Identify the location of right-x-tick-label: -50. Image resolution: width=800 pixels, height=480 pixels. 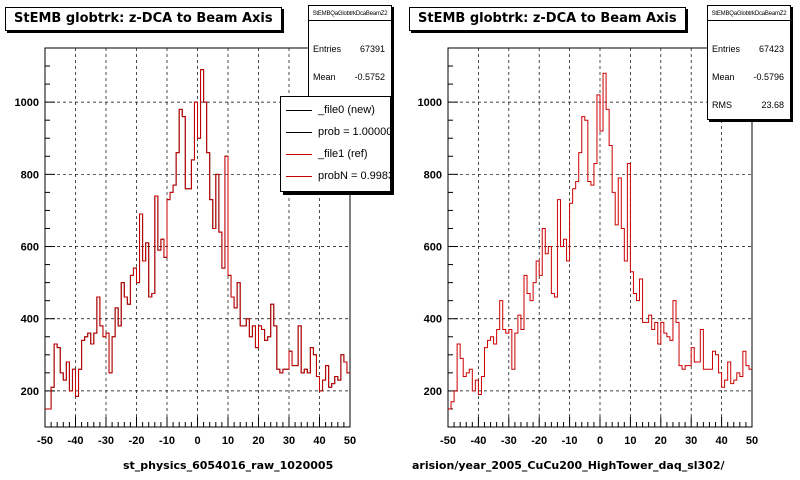
(448, 441).